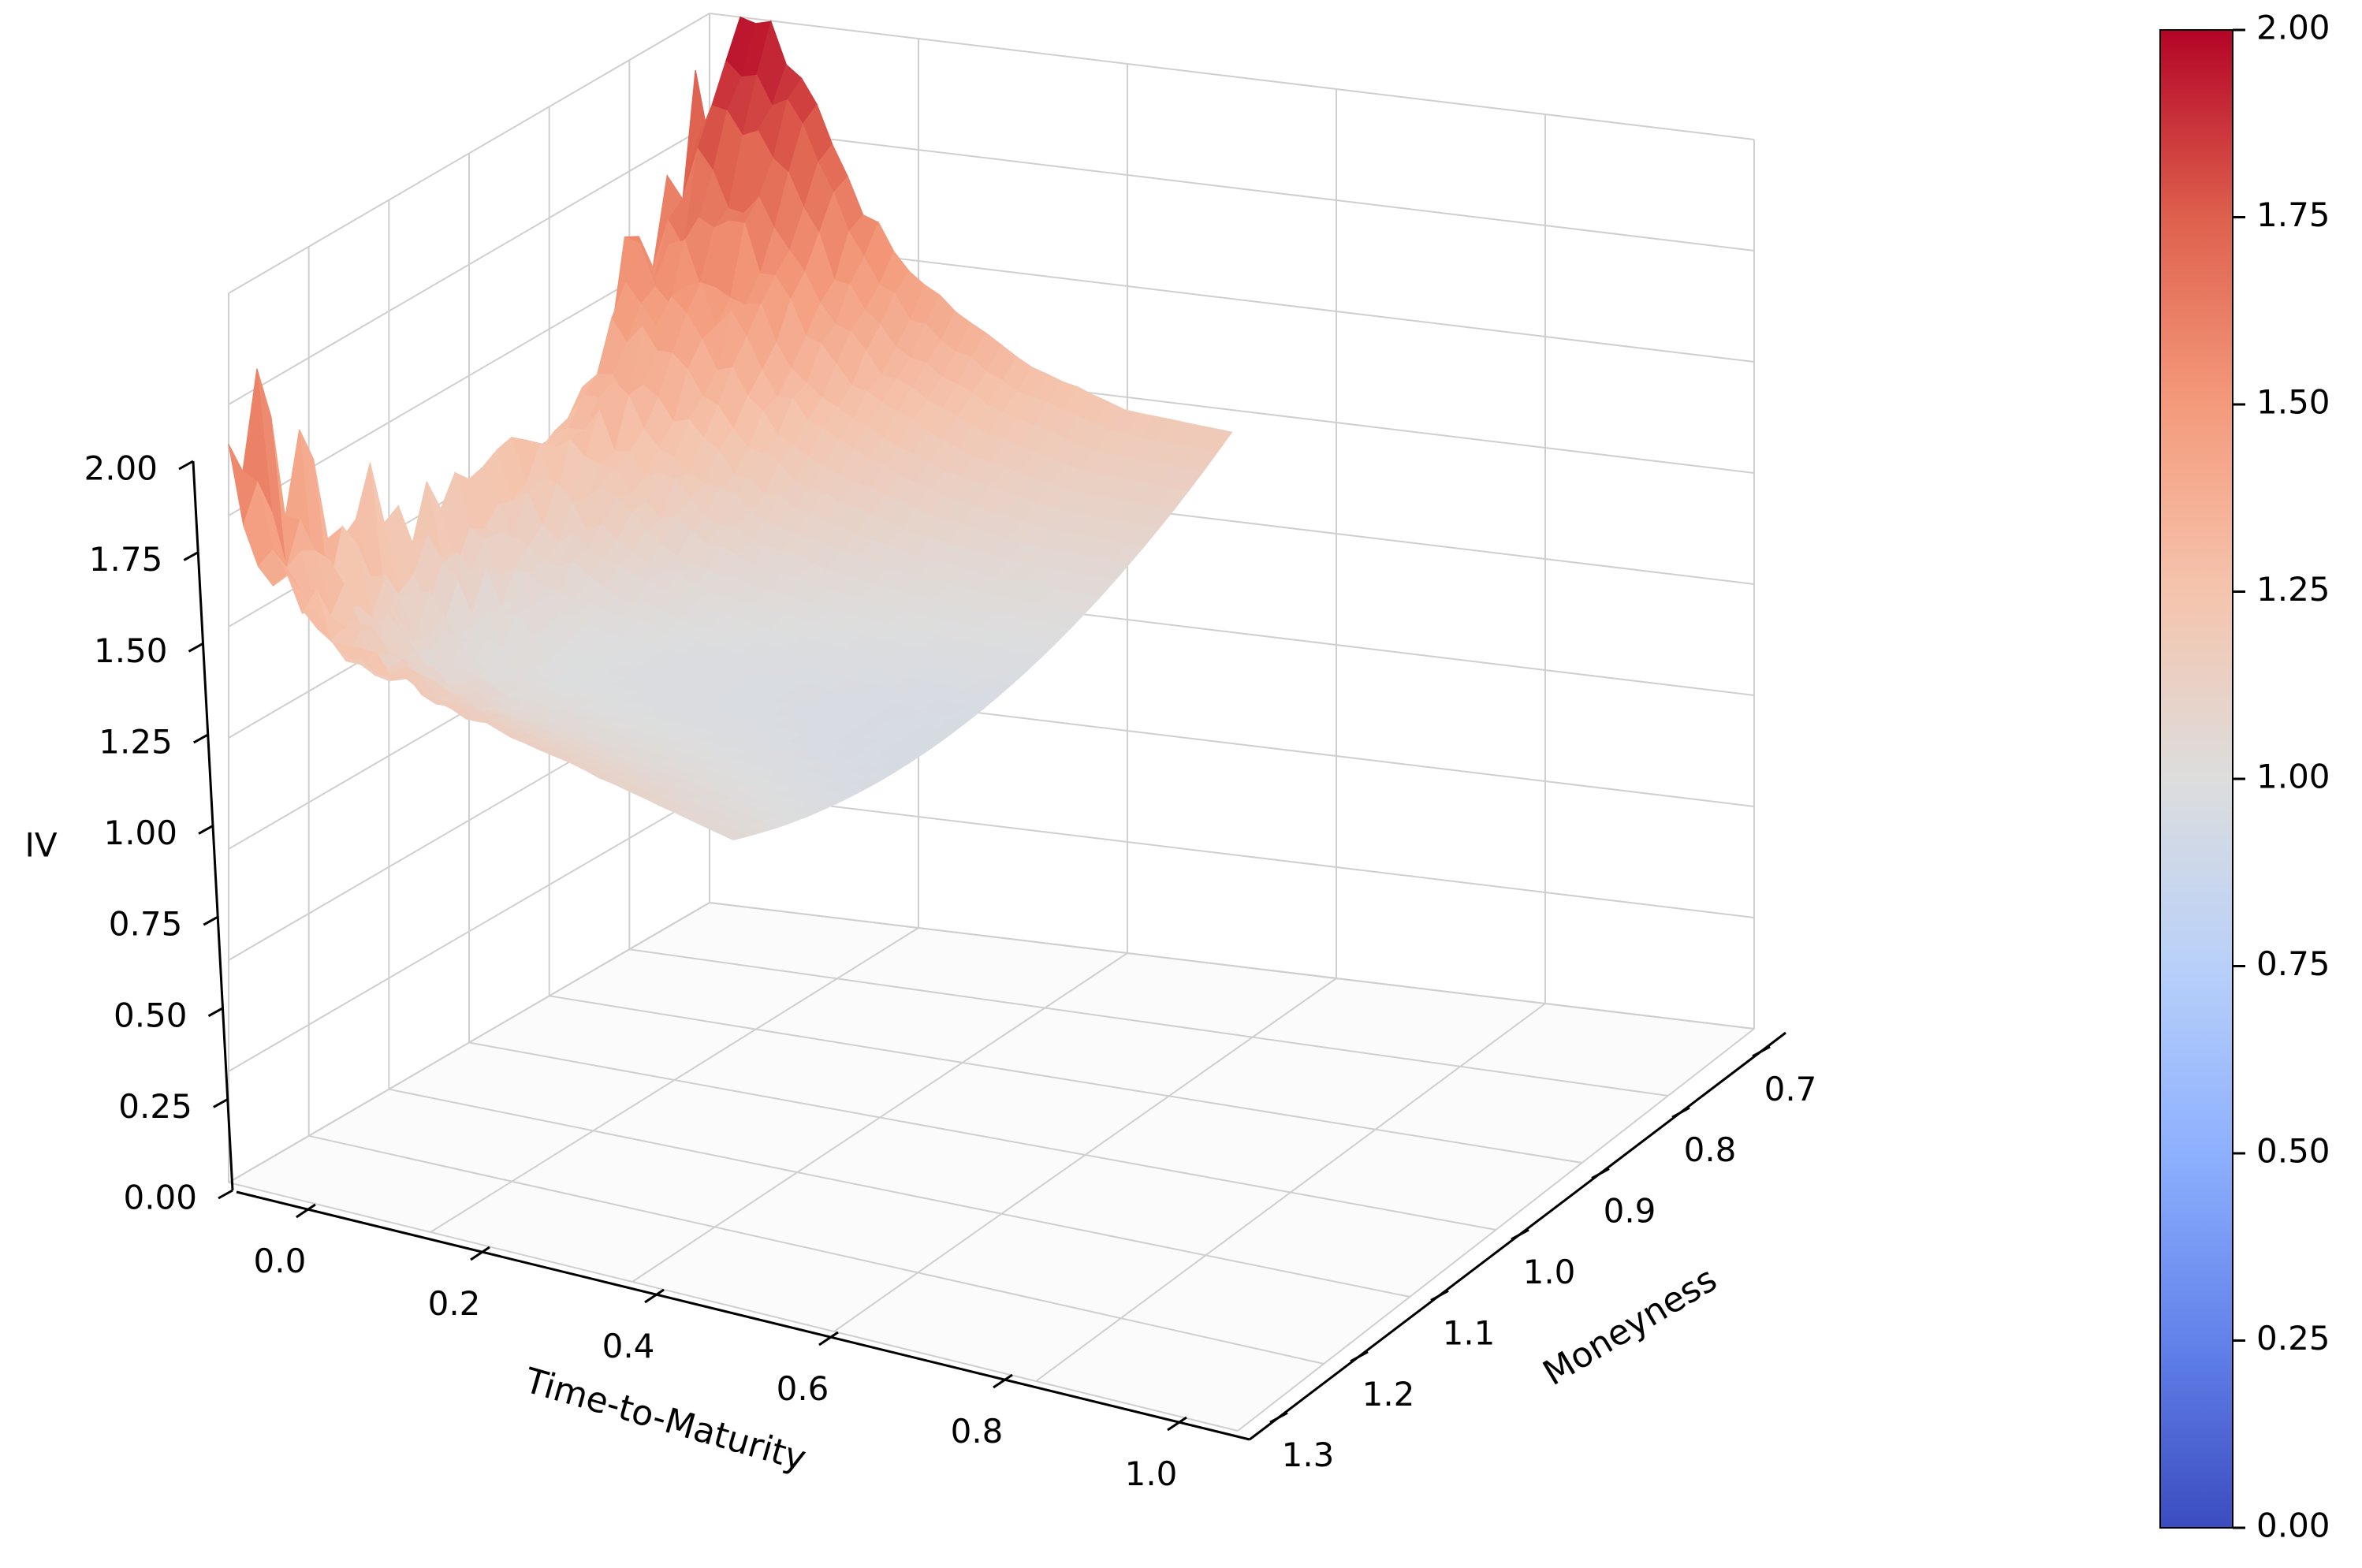 This screenshot has height=1568, width=2362. I want to click on colorbar-tick-label: 0.75, so click(2293, 963).